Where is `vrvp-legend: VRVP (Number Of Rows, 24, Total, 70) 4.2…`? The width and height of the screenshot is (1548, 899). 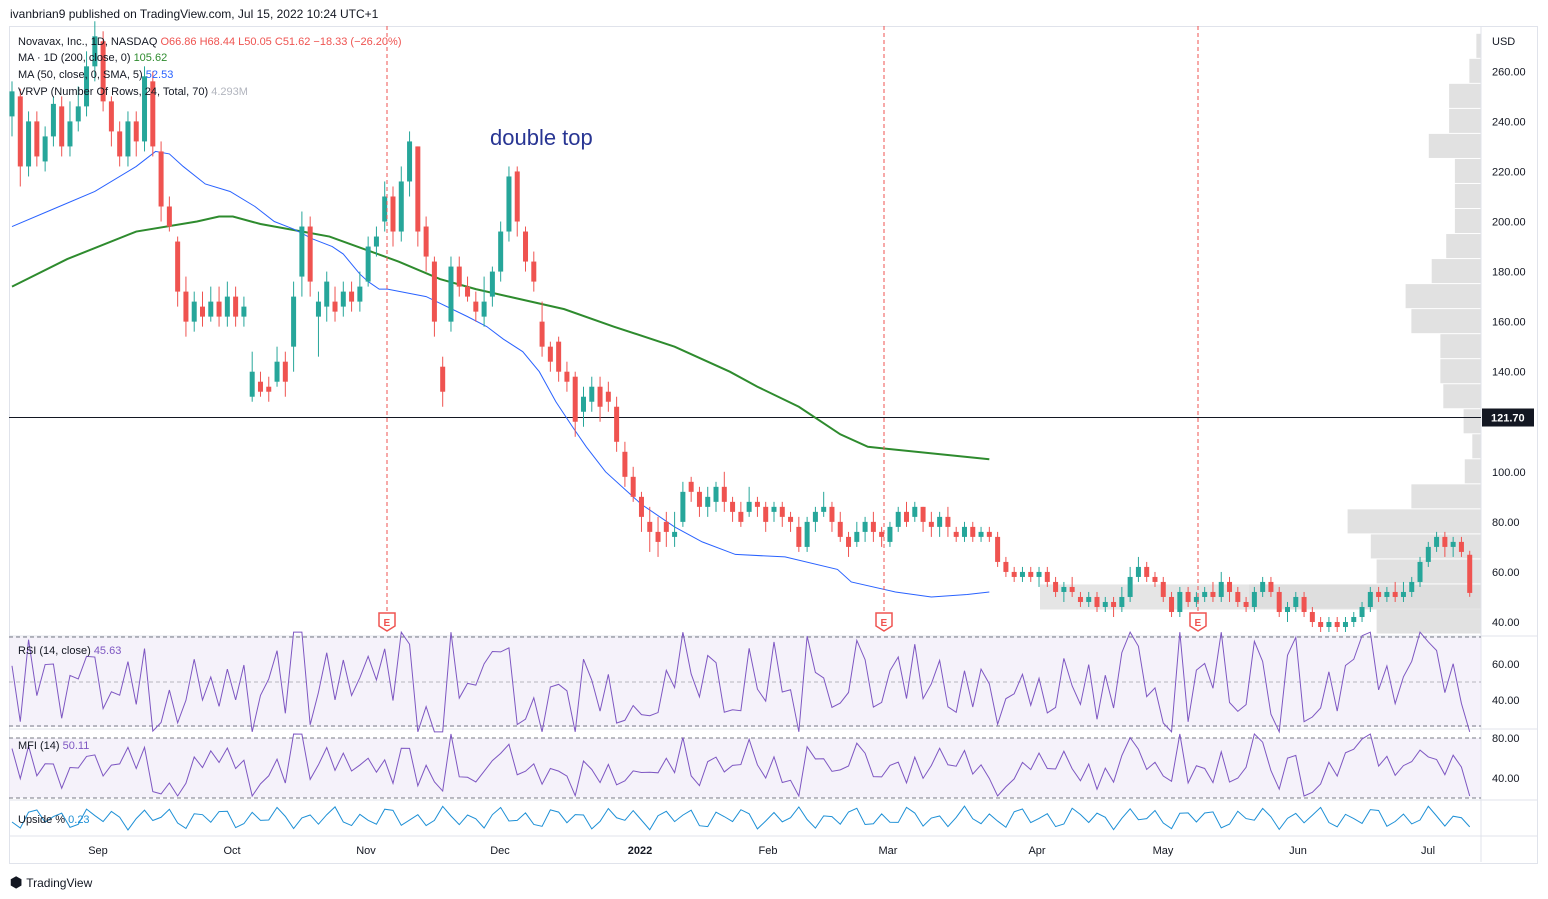
vrvp-legend: VRVP (Number Of Rows, 24, Total, 70) 4.2… is located at coordinates (133, 92).